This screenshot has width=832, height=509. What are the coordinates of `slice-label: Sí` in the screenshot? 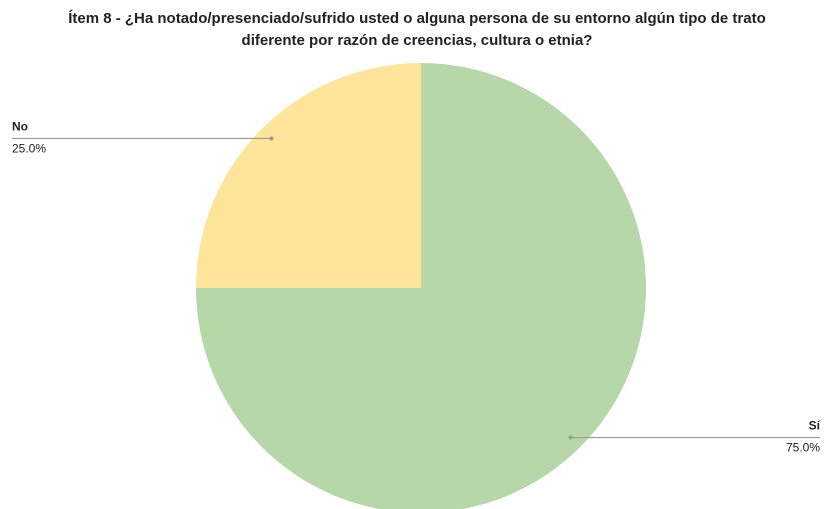 It's located at (815, 426).